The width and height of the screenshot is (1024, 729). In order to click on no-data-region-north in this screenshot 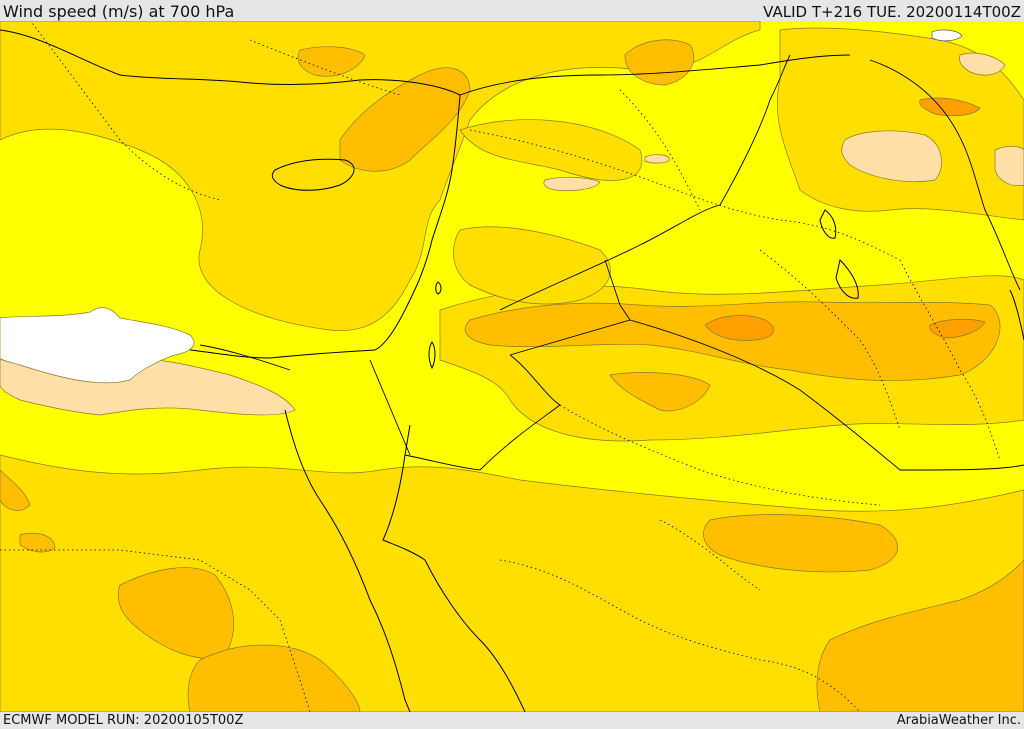, I will do `click(947, 35)`.